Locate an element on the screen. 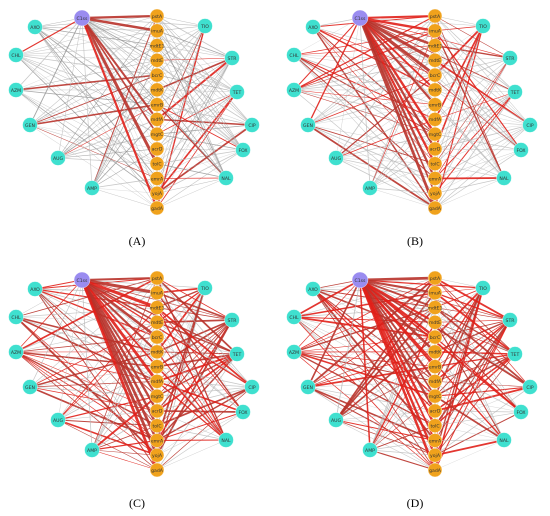 Image resolution: width=550 pixels, height=516 pixels. node-label: acrD is located at coordinates (435, 412).